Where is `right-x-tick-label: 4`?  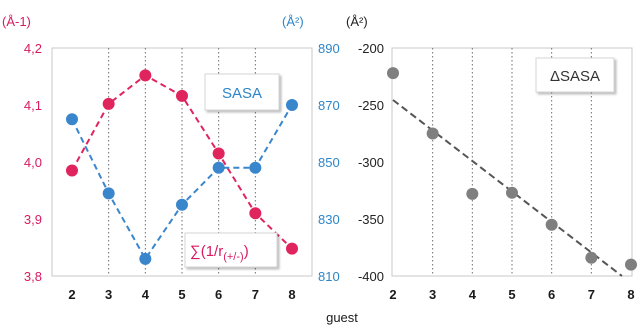 right-x-tick-label: 4 is located at coordinates (473, 294).